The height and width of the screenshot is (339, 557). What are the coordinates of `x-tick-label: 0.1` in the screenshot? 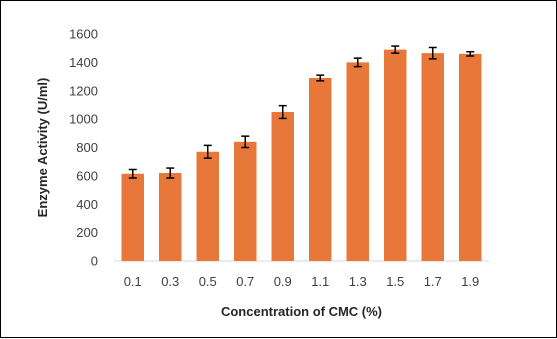 It's located at (133, 281).